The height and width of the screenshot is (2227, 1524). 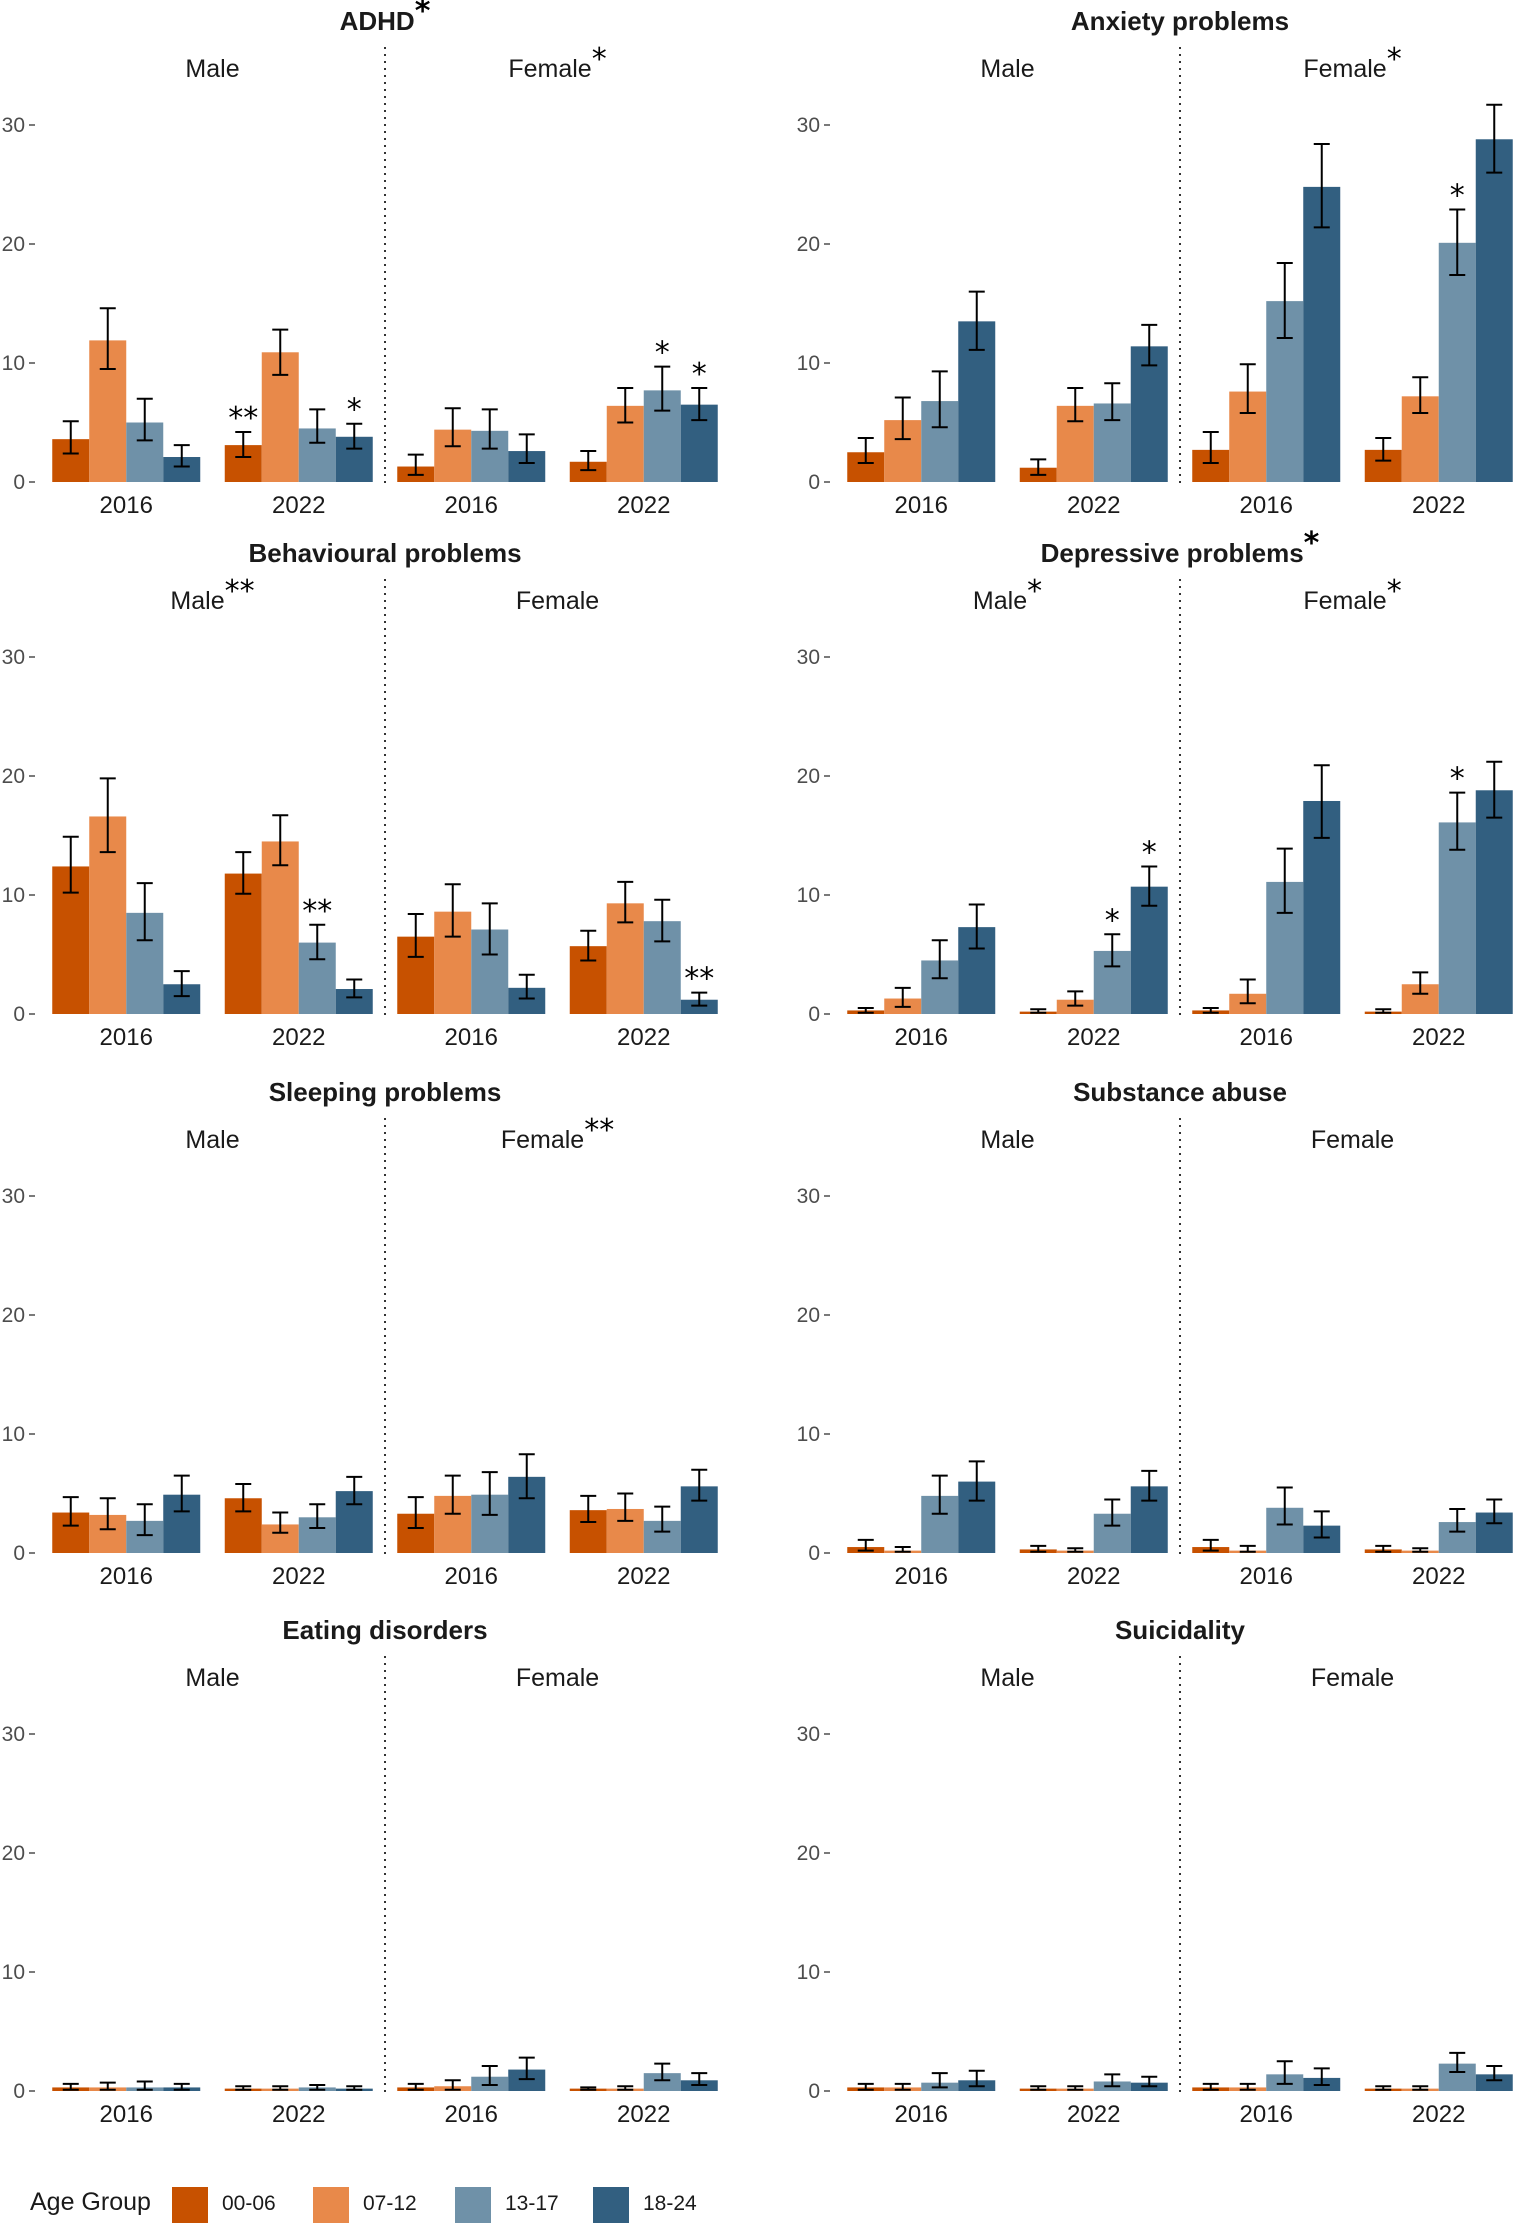 What do you see at coordinates (90, 2202) in the screenshot?
I see `legend-title: Age Group` at bounding box center [90, 2202].